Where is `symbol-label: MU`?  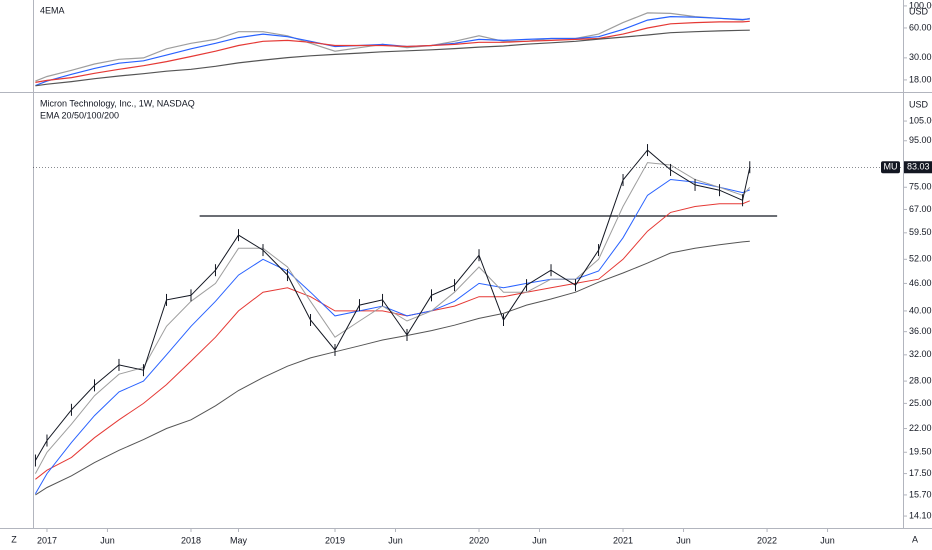
symbol-label: MU is located at coordinates (891, 167).